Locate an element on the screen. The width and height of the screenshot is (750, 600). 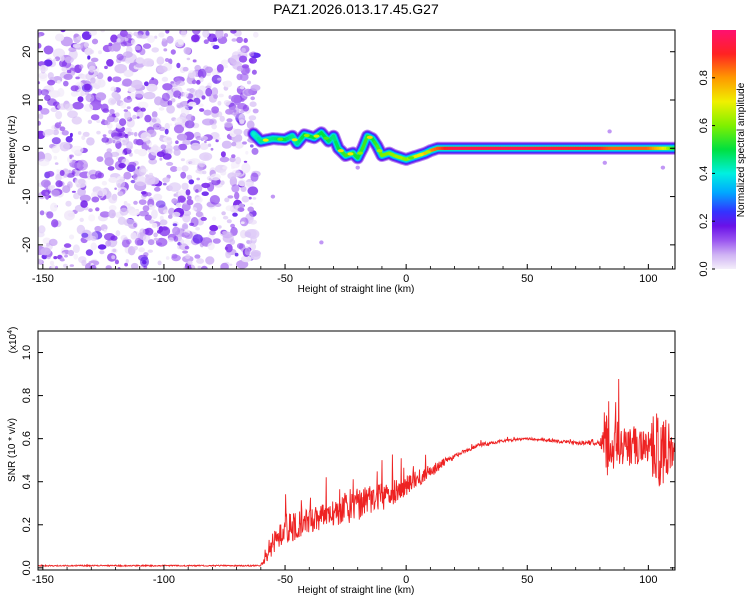
colorbar-tick-label: 0.4 is located at coordinates (704, 173).